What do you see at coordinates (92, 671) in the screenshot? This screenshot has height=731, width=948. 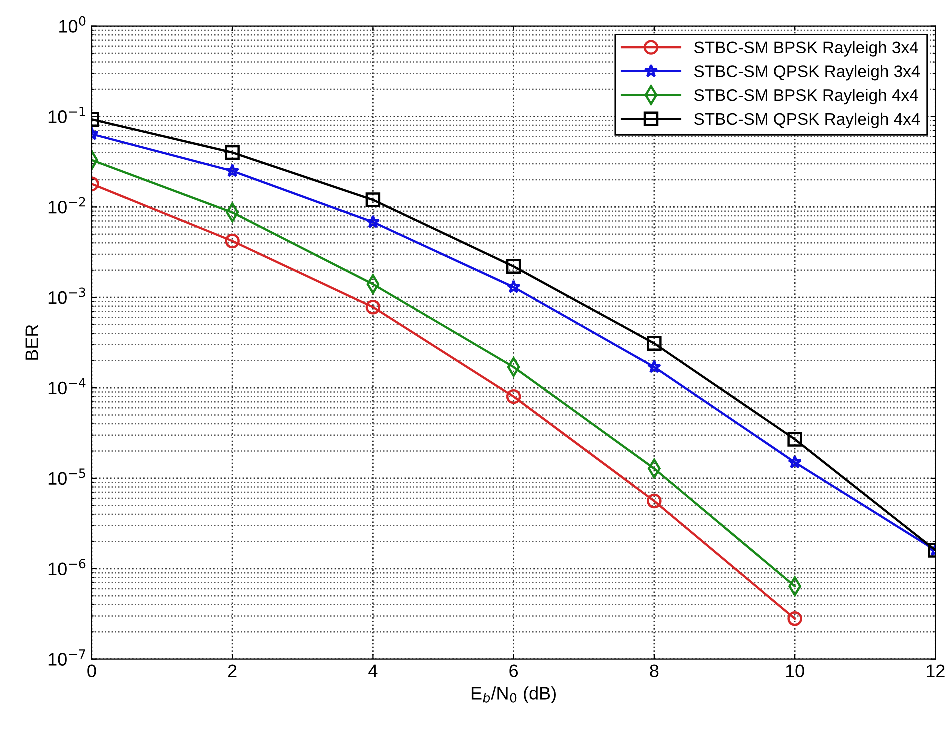 I see `x-tick-label: 0` at bounding box center [92, 671].